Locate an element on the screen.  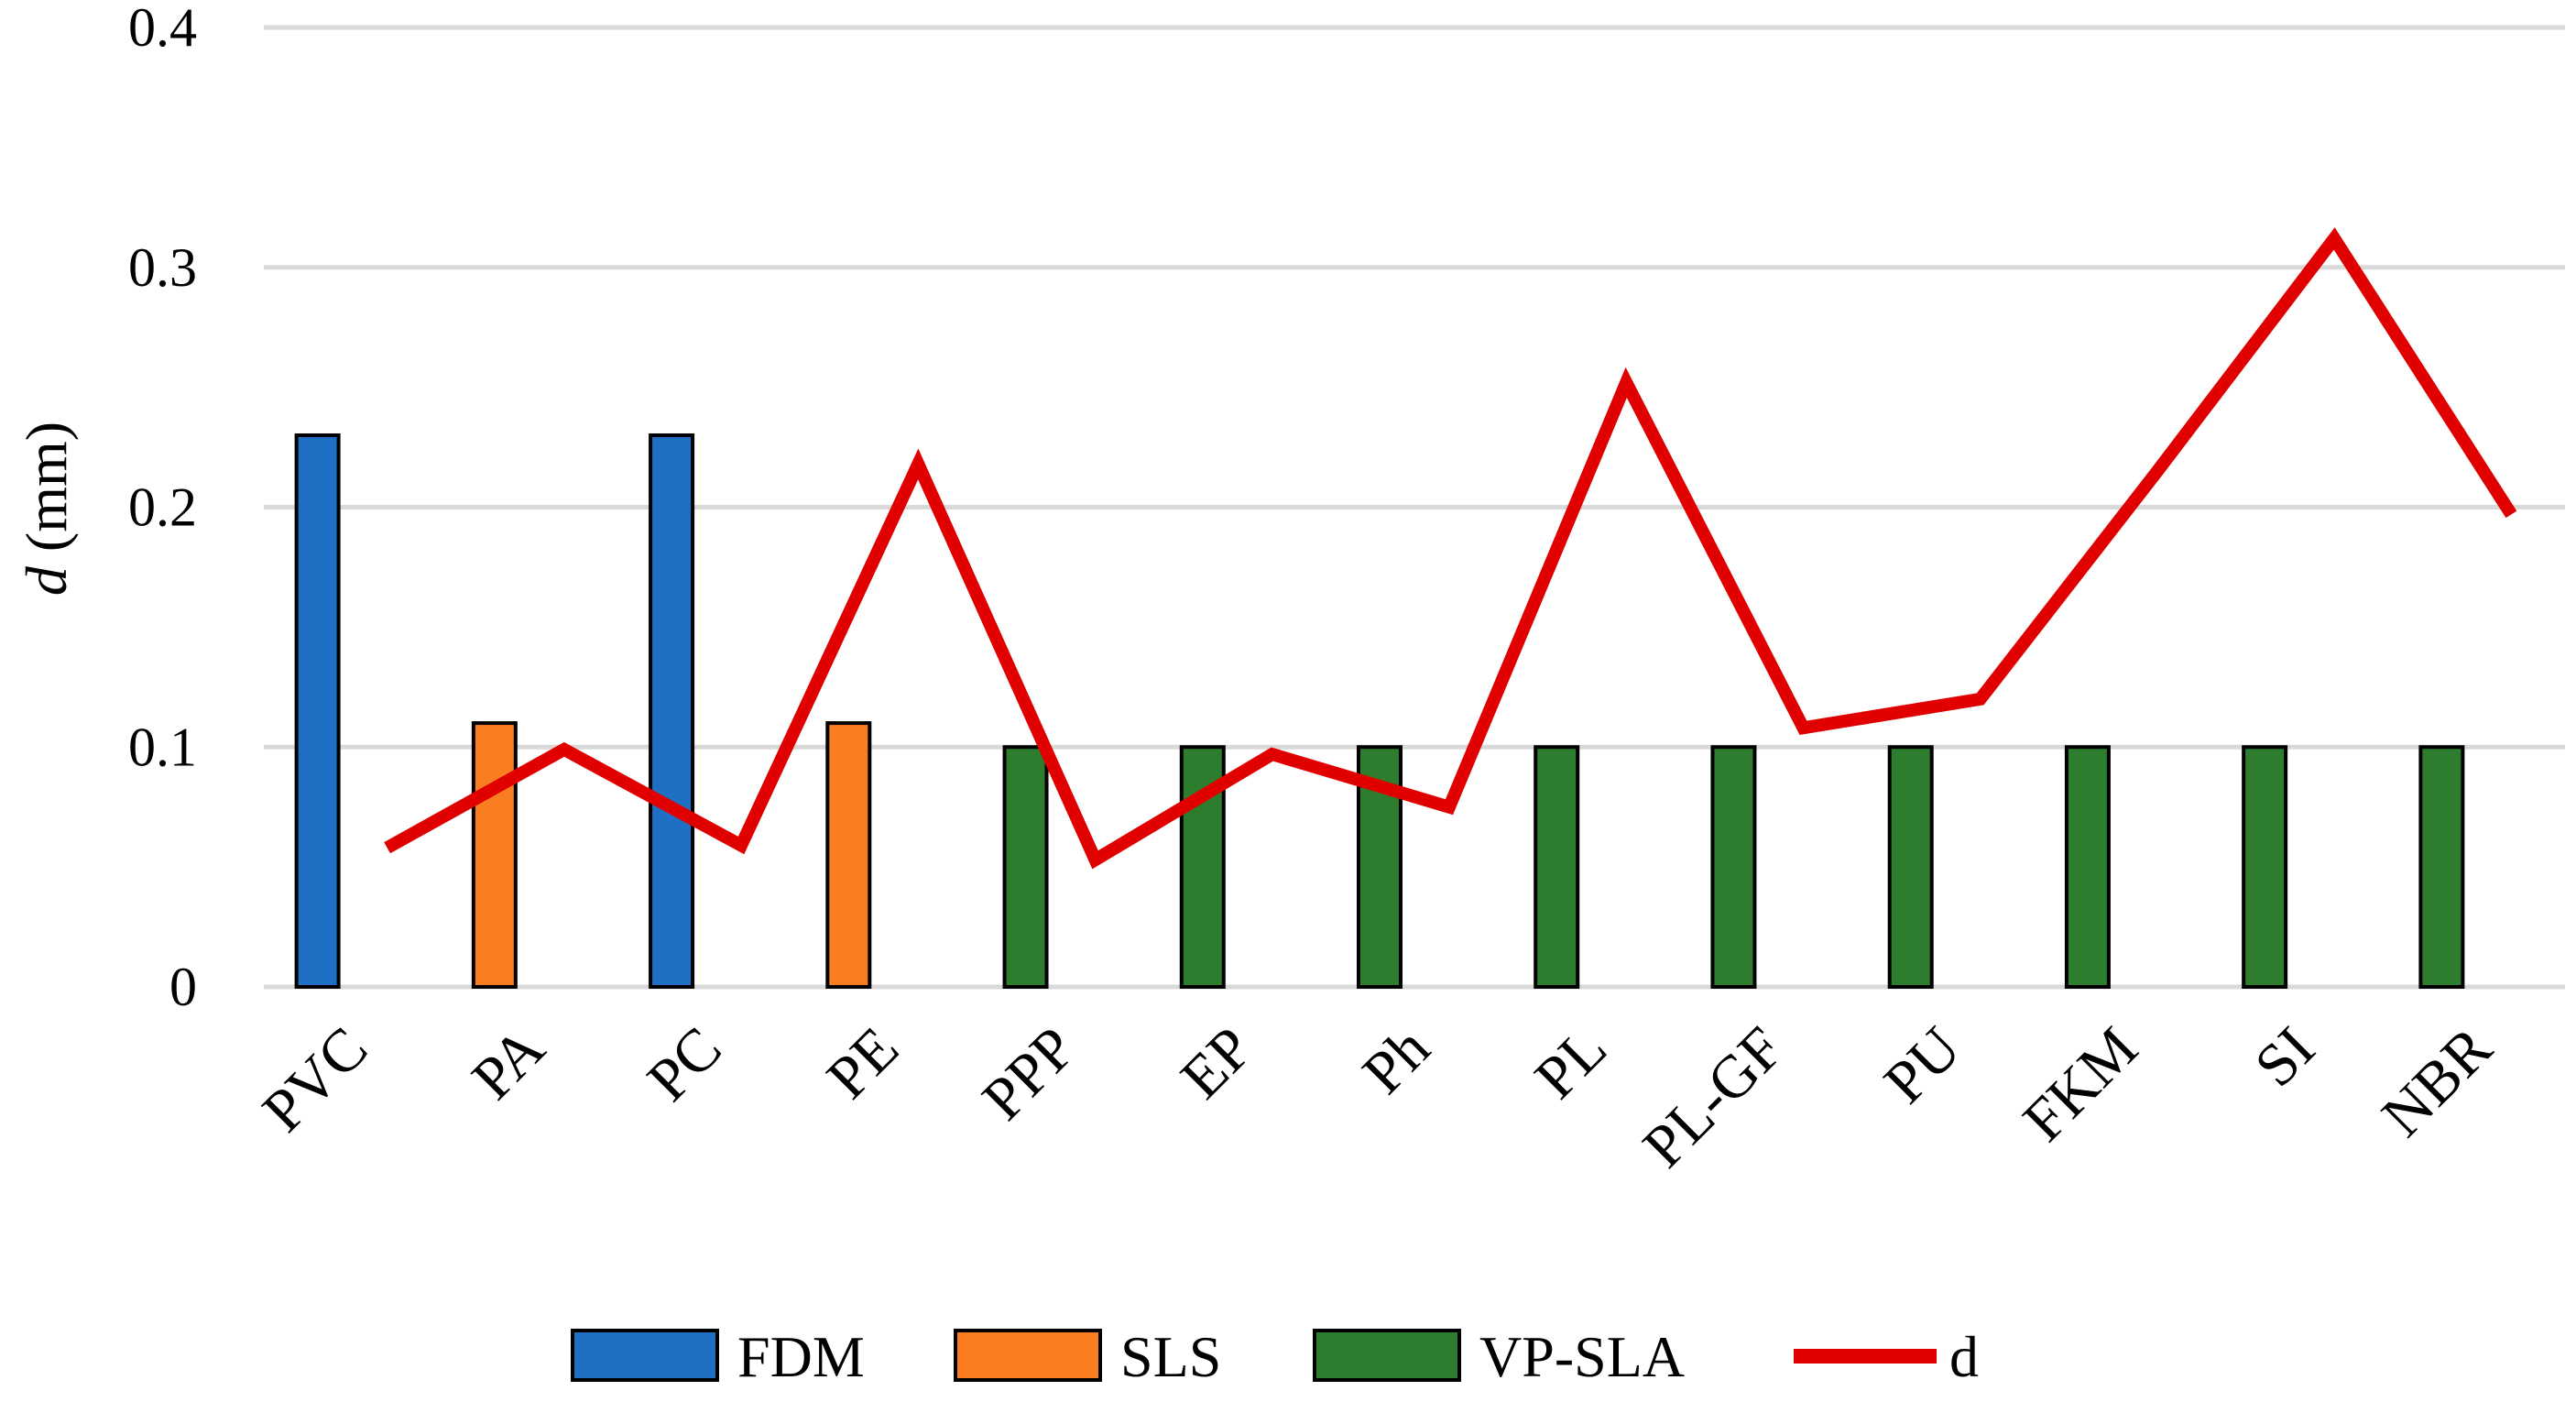
bar-pu-vp-sla is located at coordinates (1911, 867).